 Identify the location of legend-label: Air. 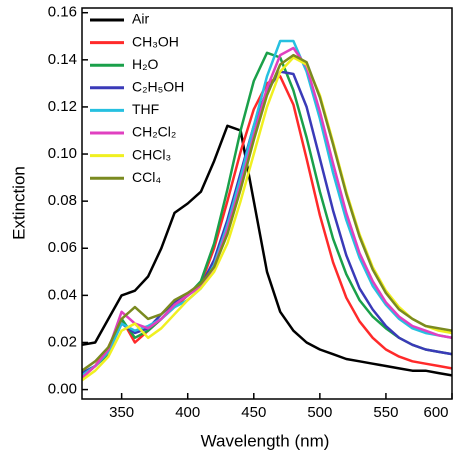
(140, 19).